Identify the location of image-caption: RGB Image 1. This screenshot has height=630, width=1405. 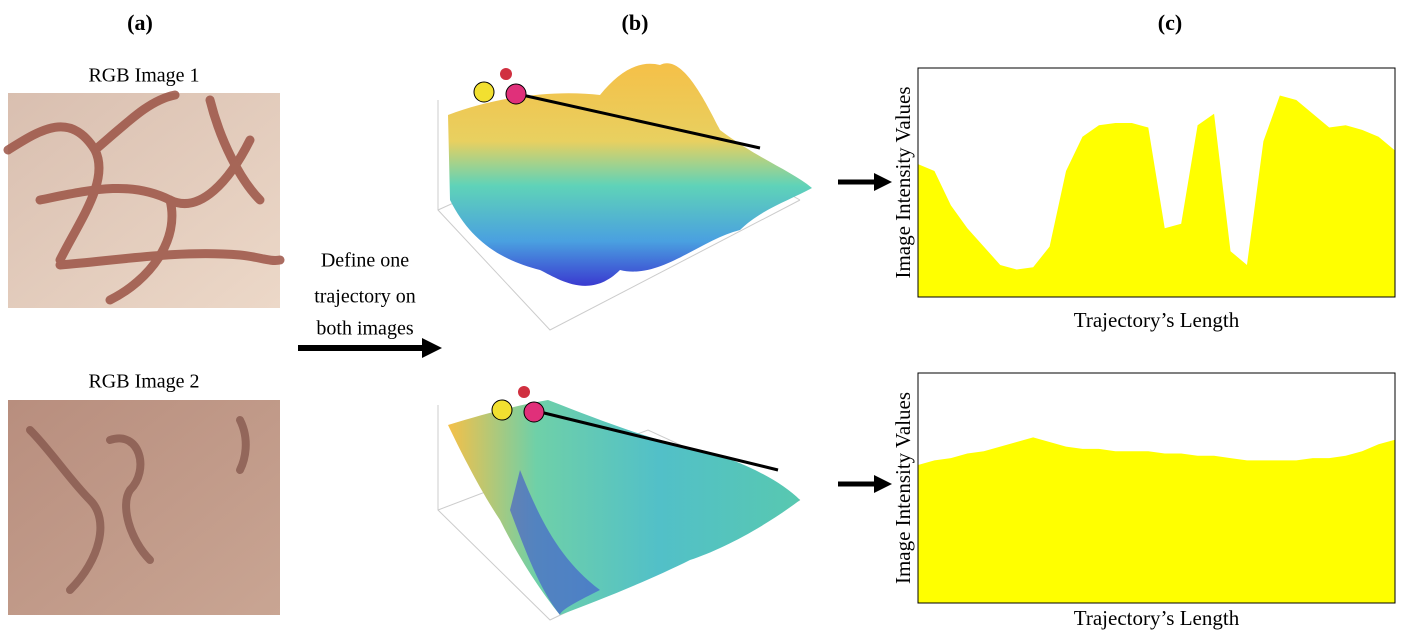
(143, 76).